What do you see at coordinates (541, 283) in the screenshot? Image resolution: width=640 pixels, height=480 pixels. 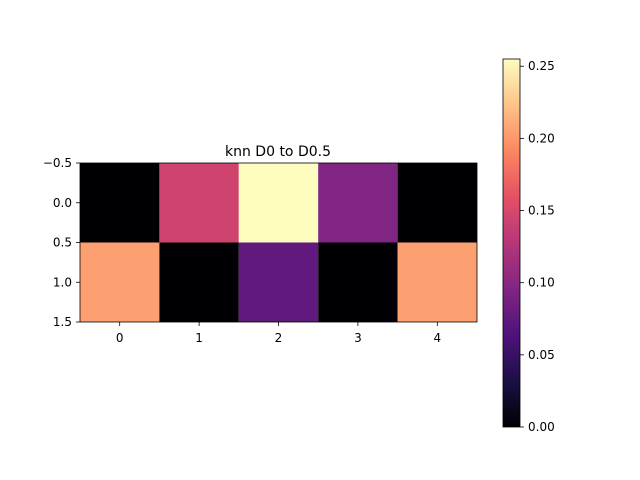 I see `colorbar-tick-label: 0.10` at bounding box center [541, 283].